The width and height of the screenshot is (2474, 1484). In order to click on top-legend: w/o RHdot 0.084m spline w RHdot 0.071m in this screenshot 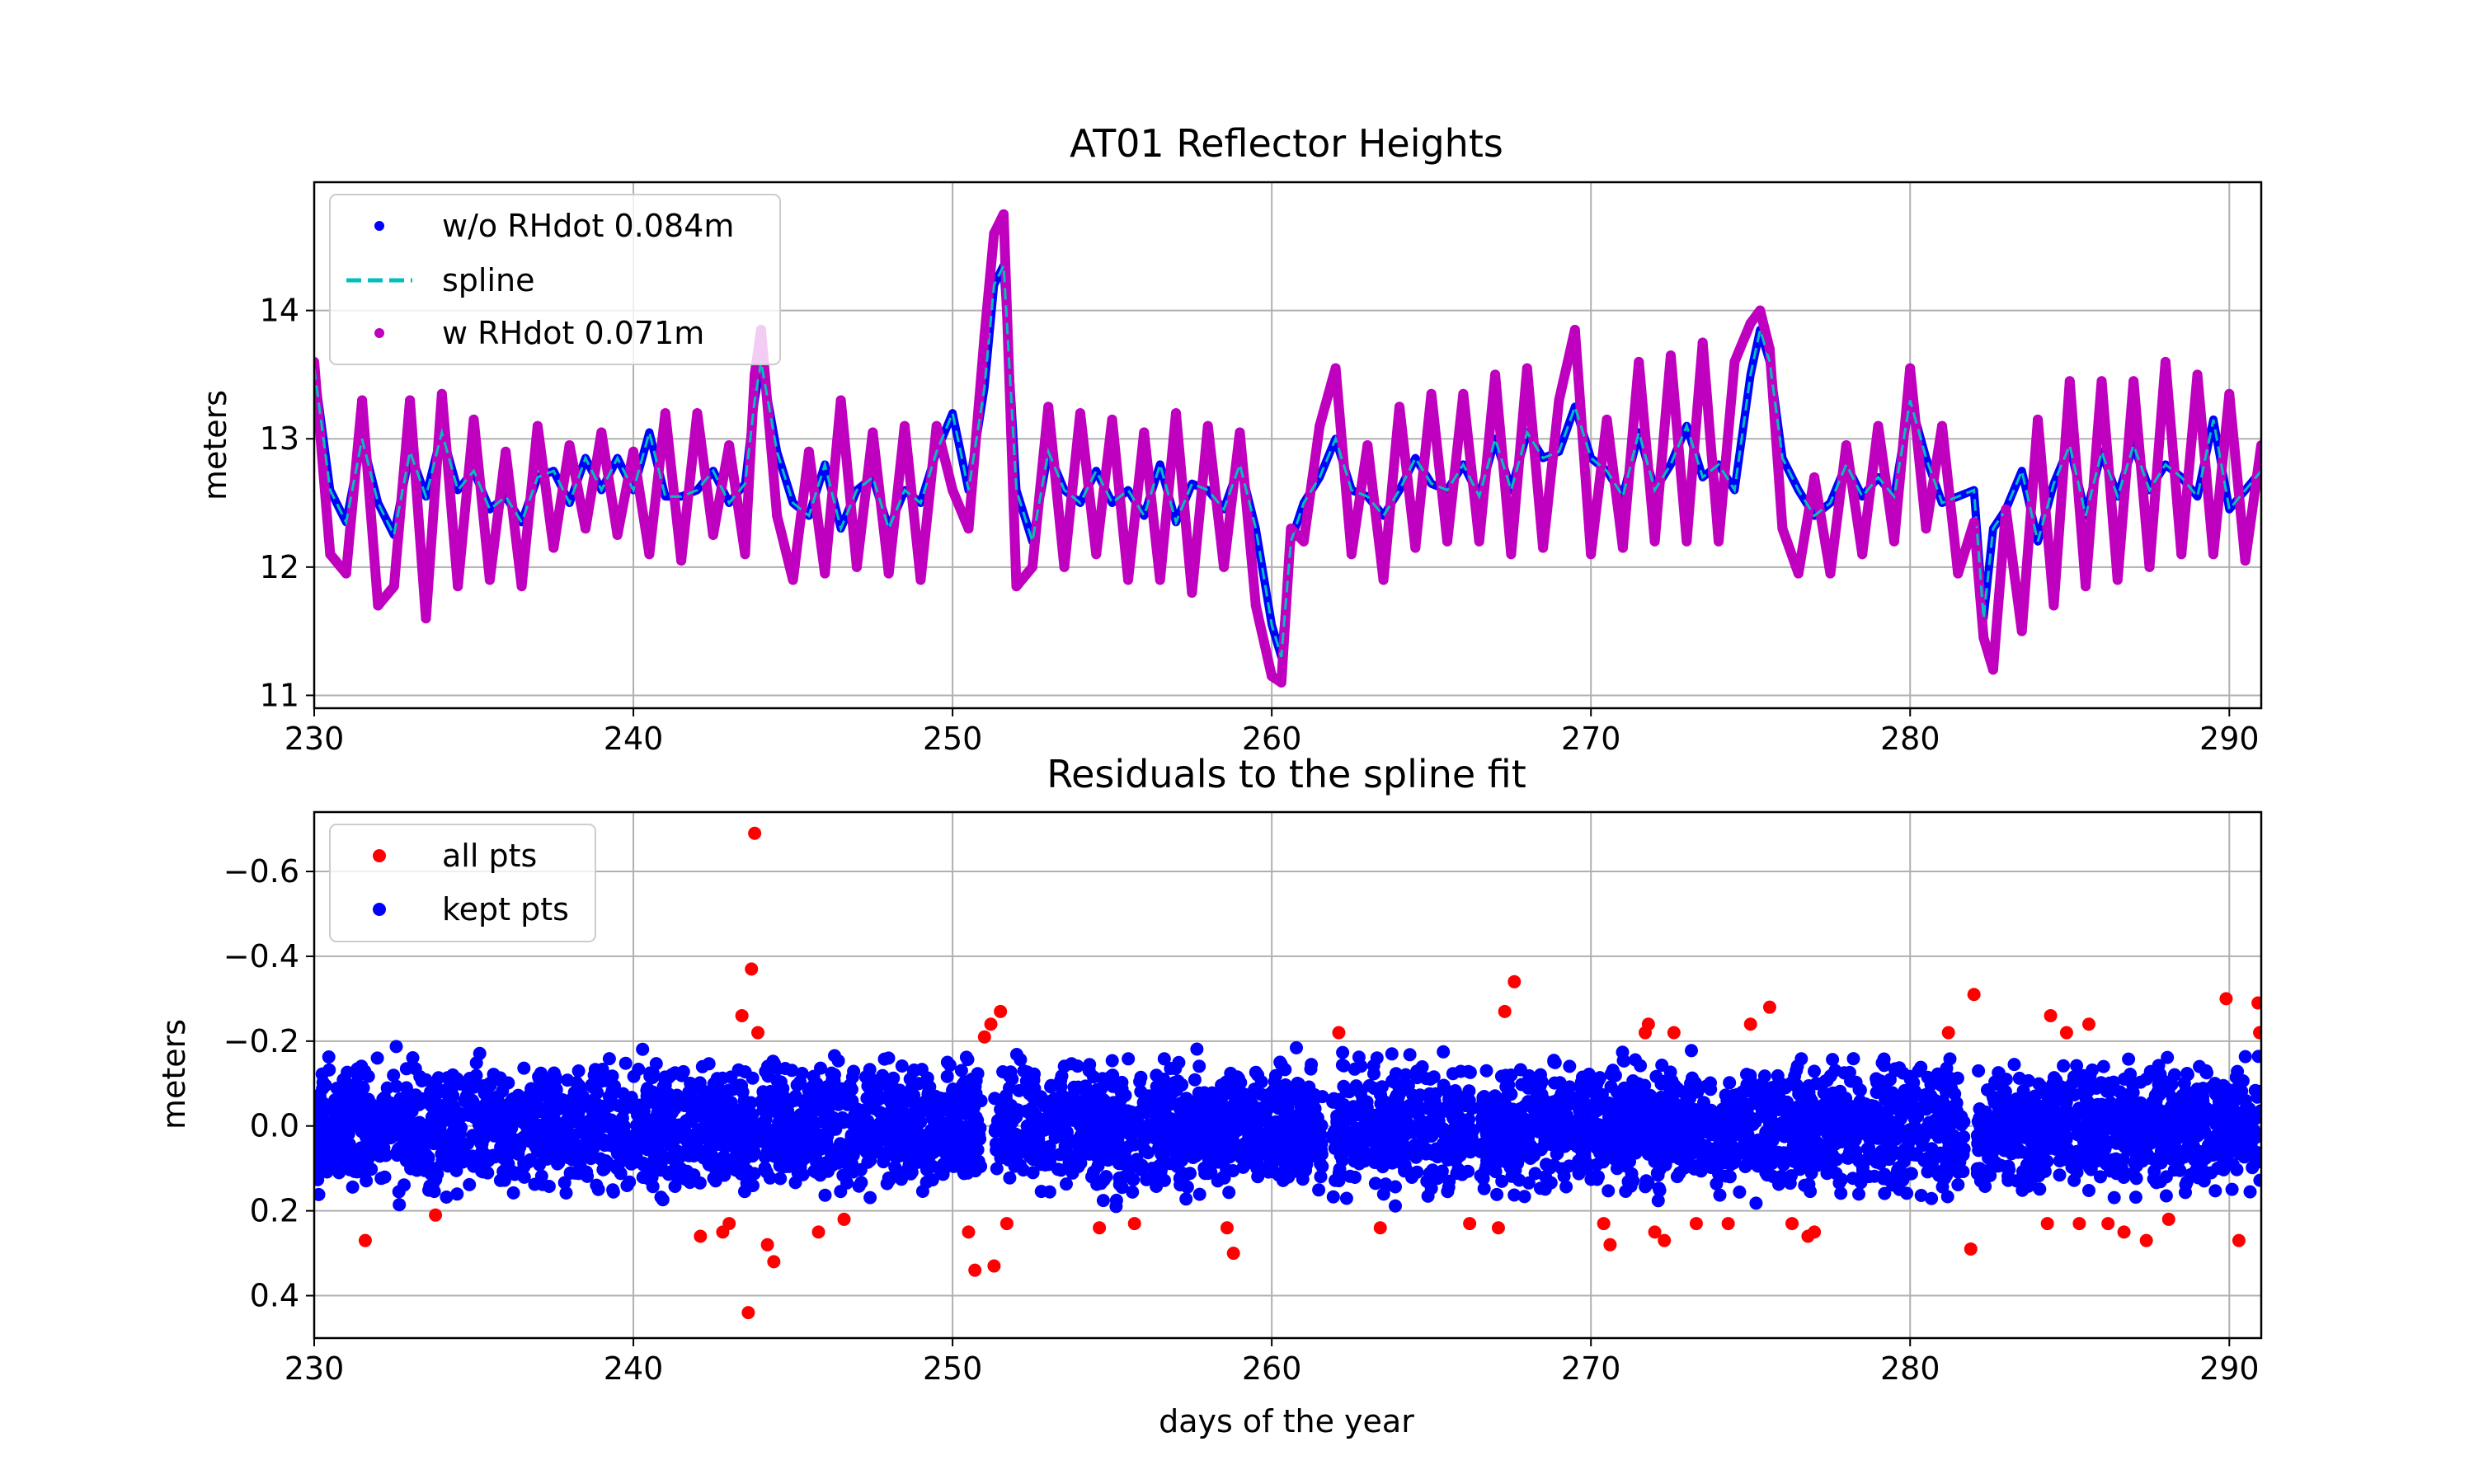, I will do `click(555, 279)`.